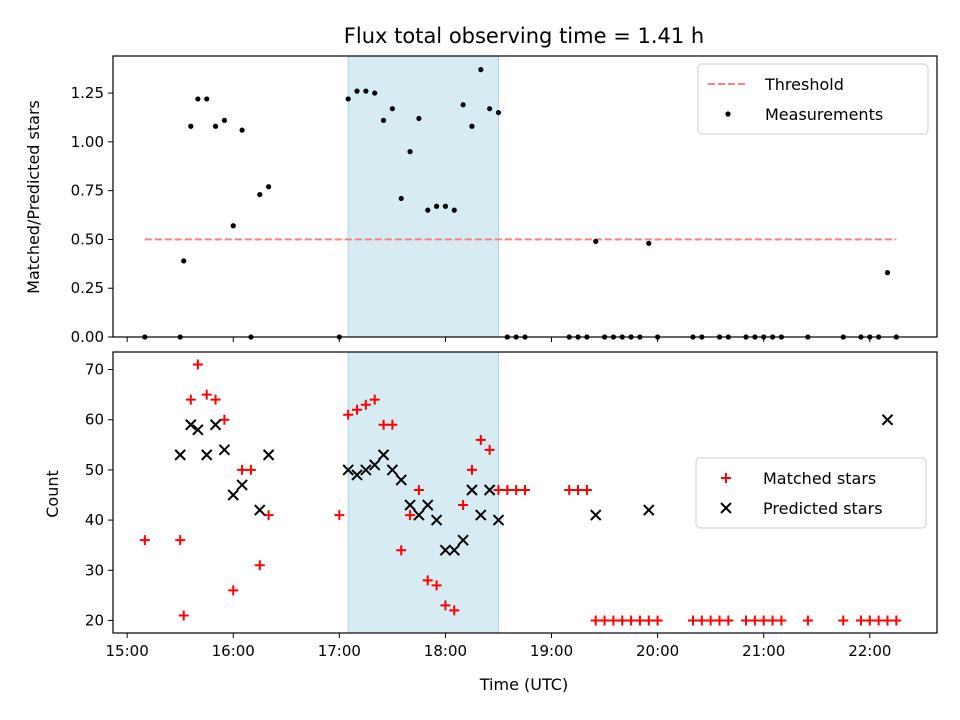  I want to click on legend: Matched stars Predicted stars, so click(811, 493).